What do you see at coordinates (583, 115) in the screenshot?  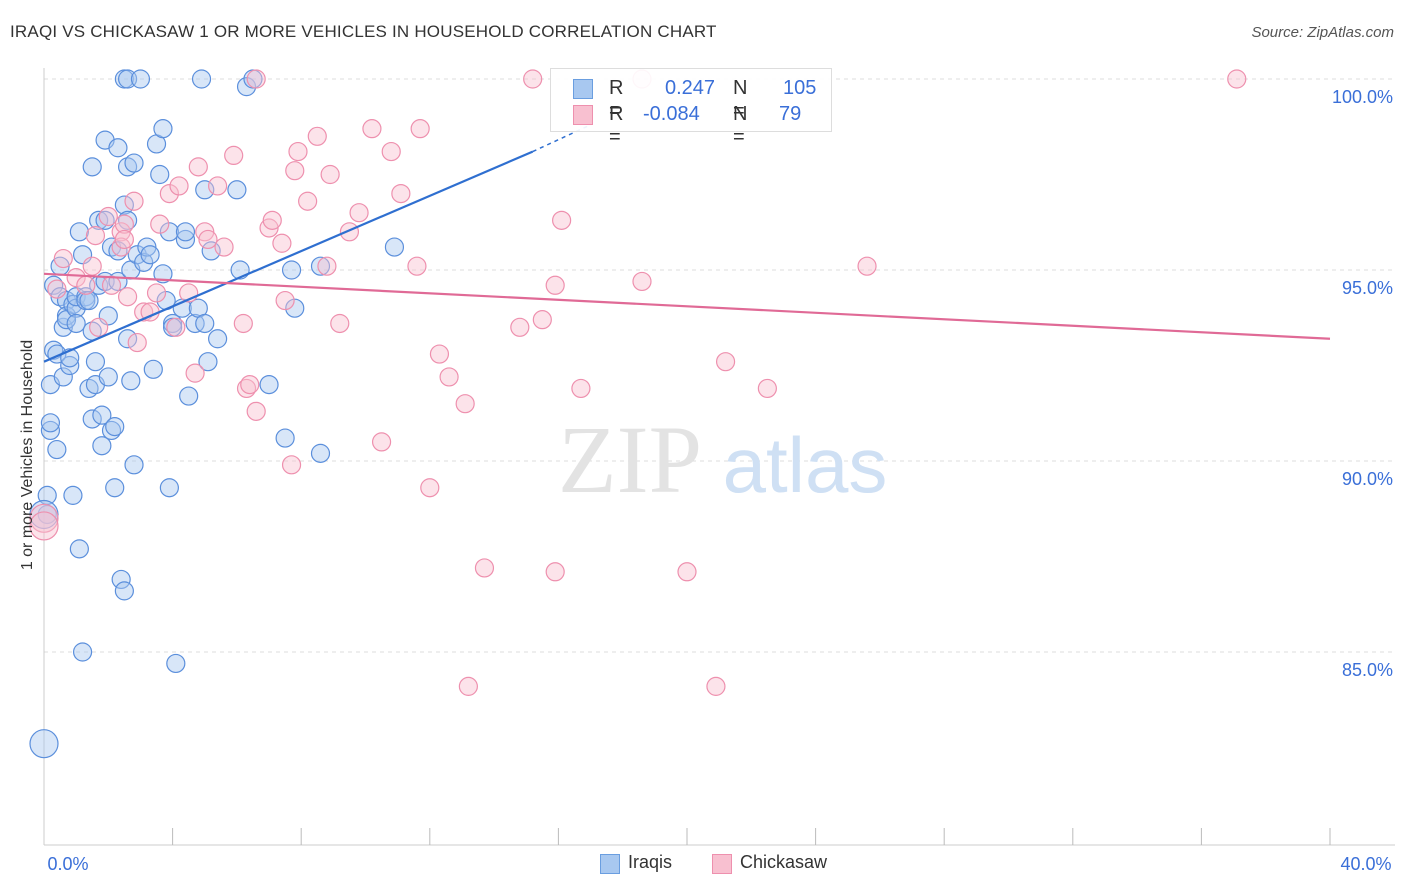 I see `legend-swatch-chickasaw` at bounding box center [583, 115].